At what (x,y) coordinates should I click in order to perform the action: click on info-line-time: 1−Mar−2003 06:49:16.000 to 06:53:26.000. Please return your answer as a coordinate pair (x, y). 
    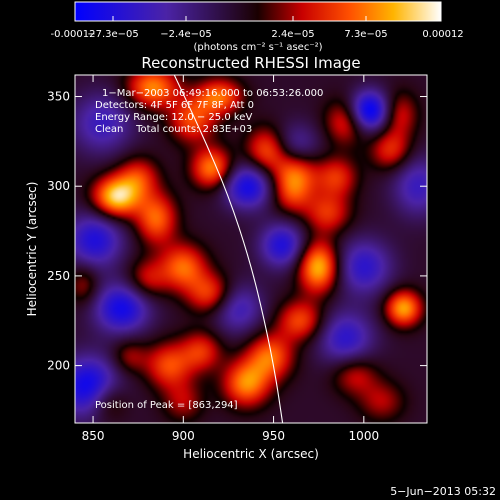
    Looking at the image, I should click on (212, 93).